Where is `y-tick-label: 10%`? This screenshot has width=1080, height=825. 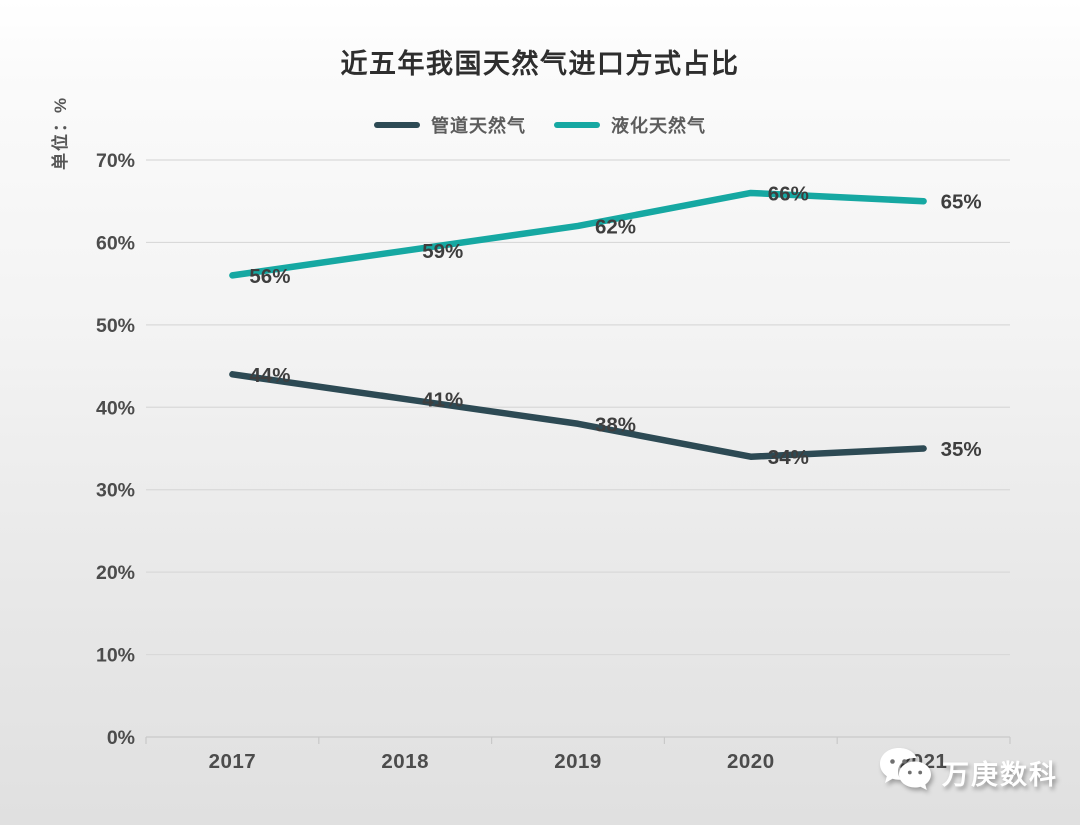 y-tick-label: 10% is located at coordinates (115, 656).